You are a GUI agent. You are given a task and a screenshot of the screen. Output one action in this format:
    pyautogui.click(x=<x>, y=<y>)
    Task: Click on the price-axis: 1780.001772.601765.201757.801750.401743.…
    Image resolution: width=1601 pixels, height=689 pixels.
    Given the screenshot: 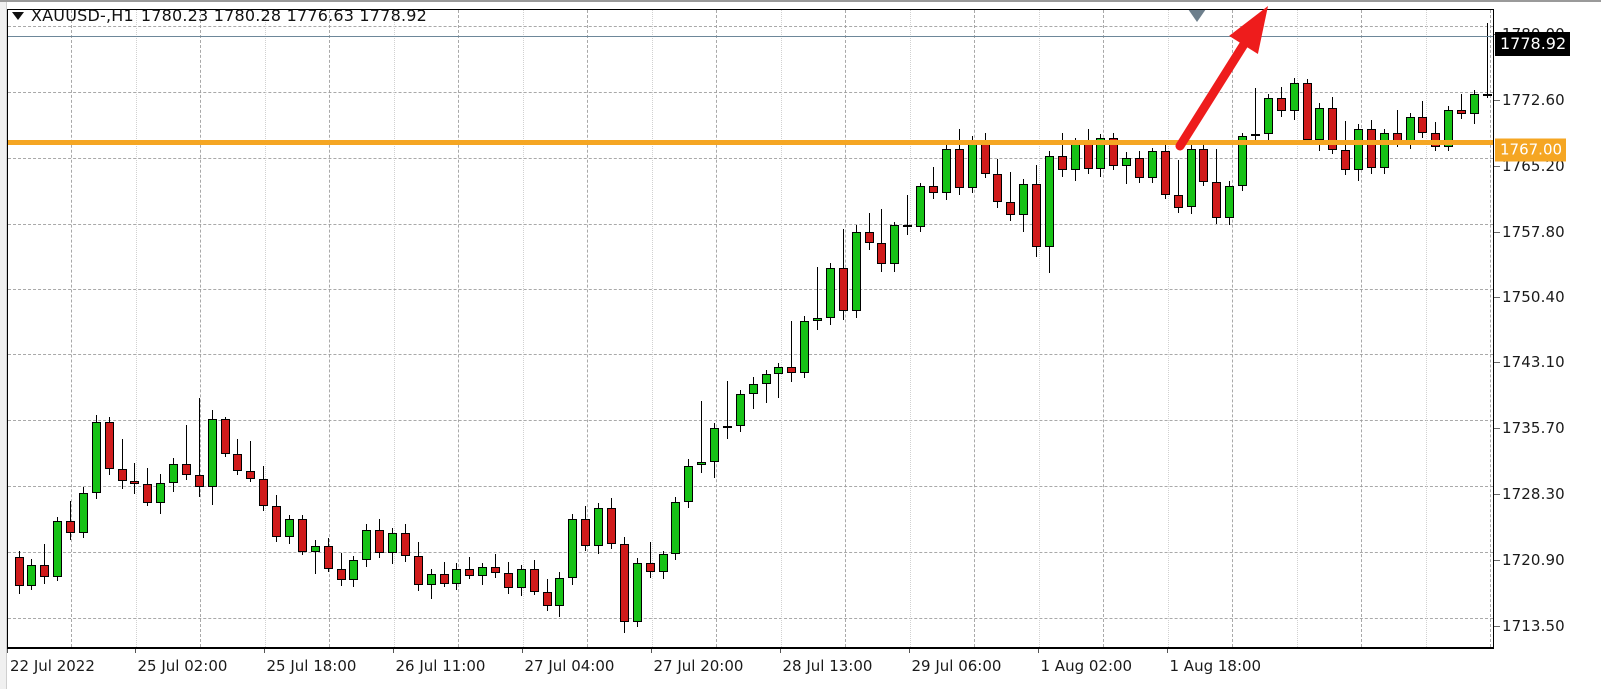 What is the action you would take?
    pyautogui.click(x=1544, y=328)
    